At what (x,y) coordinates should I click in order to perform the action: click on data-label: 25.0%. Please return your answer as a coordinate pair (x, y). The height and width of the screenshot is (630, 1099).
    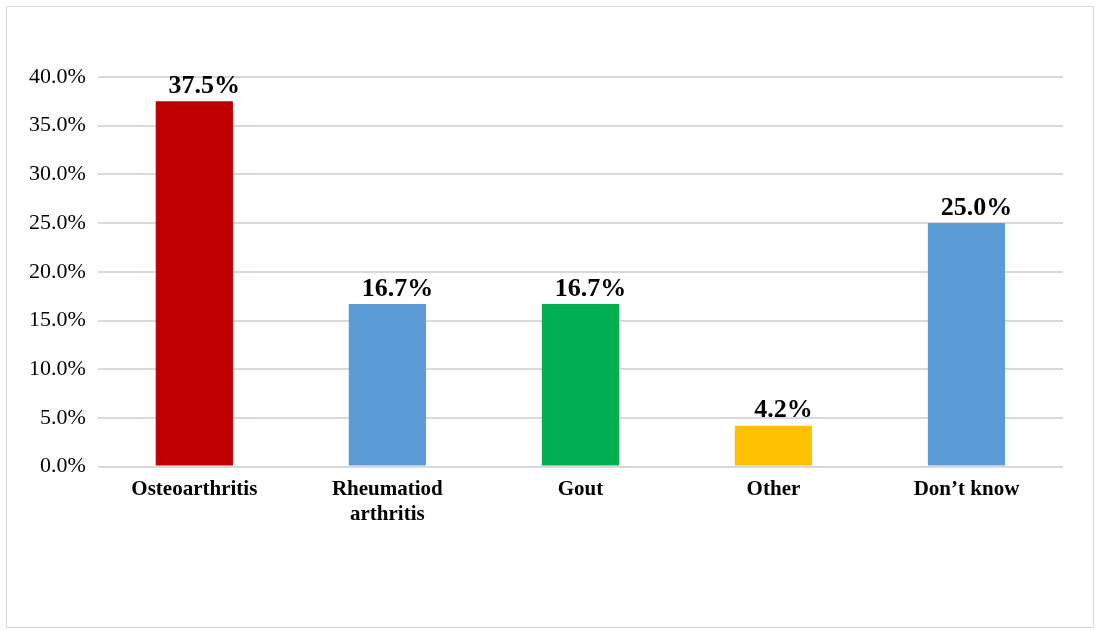
    Looking at the image, I should click on (976, 206).